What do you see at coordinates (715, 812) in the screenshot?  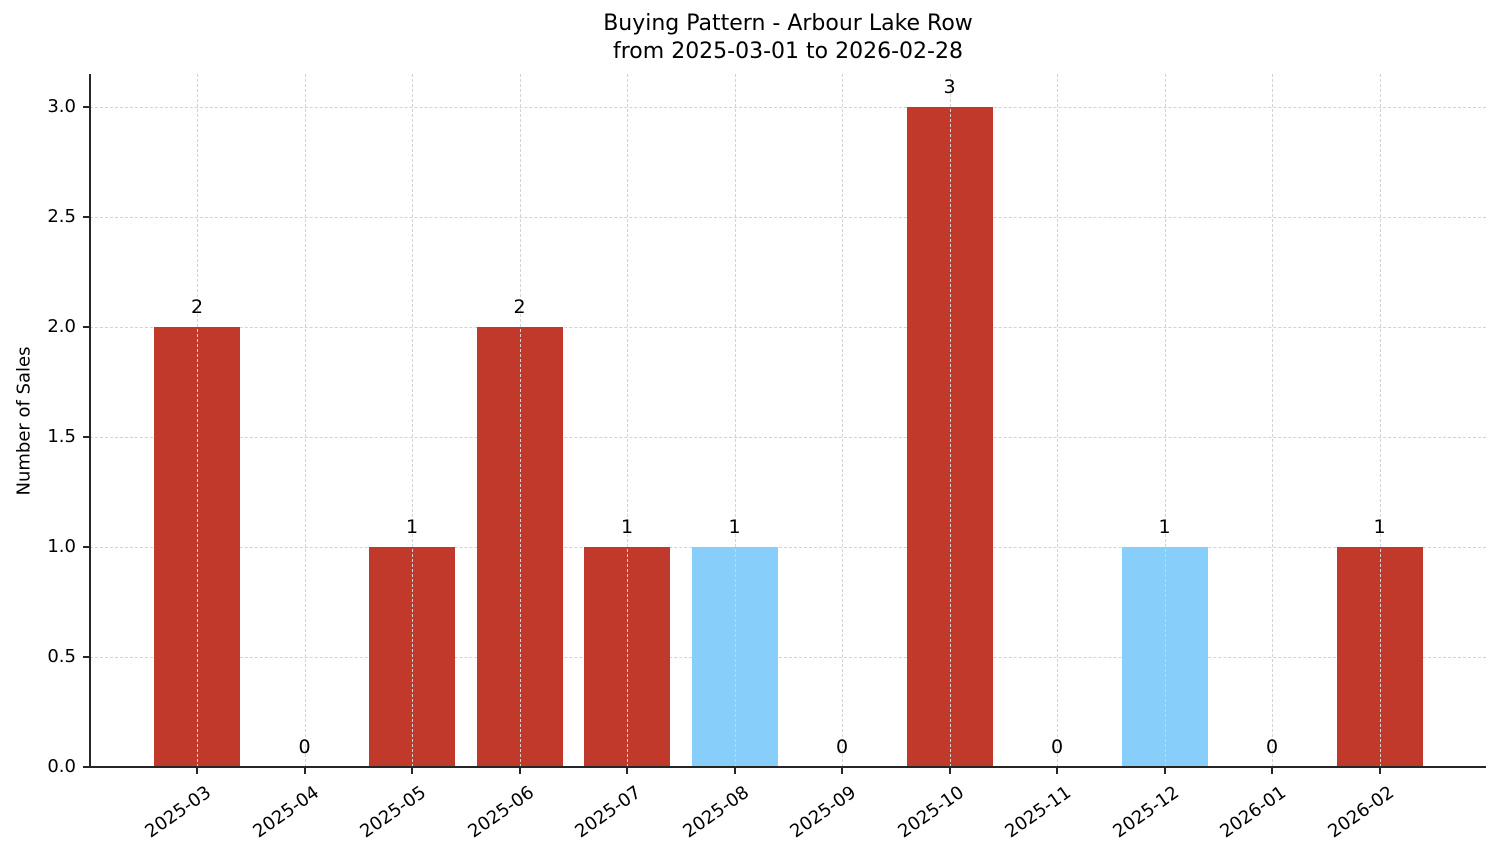 I see `x-tick-label: 2025-08` at bounding box center [715, 812].